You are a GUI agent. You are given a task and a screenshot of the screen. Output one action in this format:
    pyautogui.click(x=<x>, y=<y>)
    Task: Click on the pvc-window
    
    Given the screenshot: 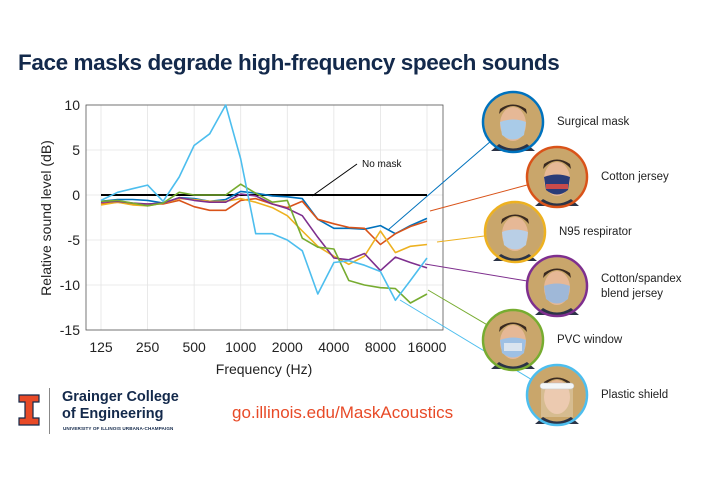 What is the action you would take?
    pyautogui.click(x=513, y=347)
    